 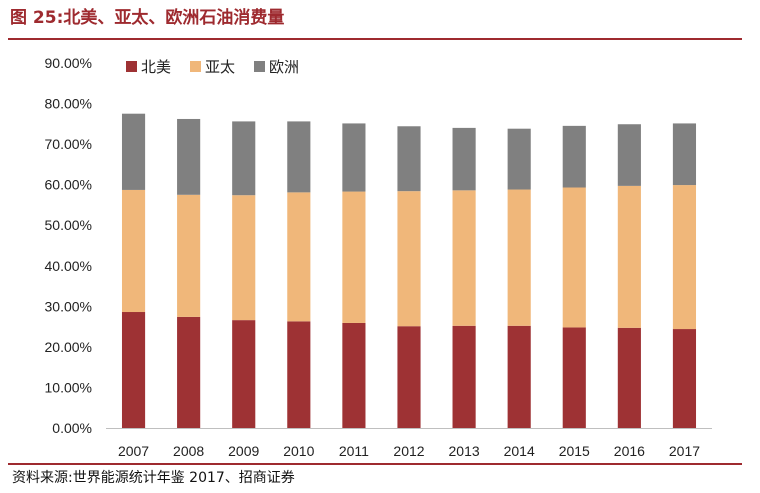 I want to click on y-tick-label: 80.00%, so click(x=68, y=104).